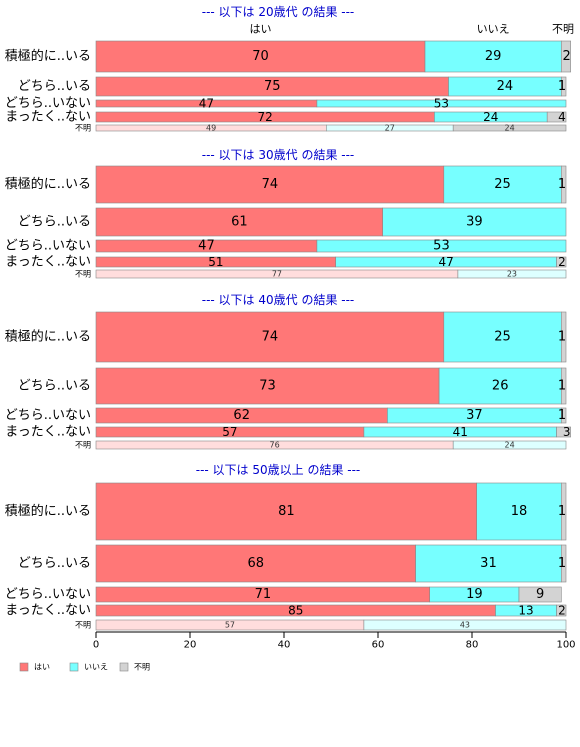  Describe the element at coordinates (295, 611) in the screenshot. I see `data-label-yes: 85` at that location.